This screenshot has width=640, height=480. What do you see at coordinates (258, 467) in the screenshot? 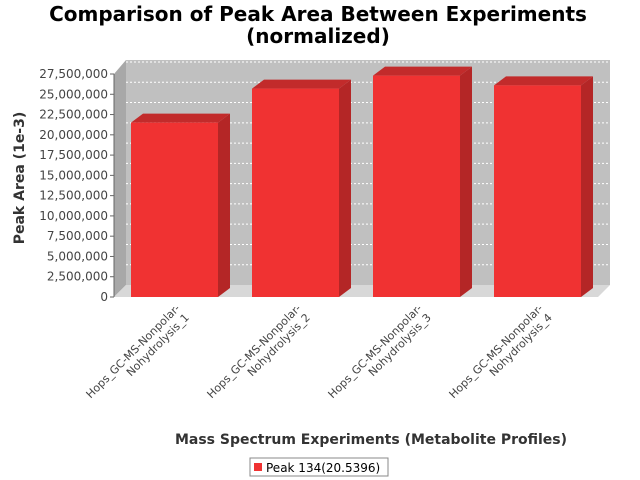
I see `legend-swatch` at bounding box center [258, 467].